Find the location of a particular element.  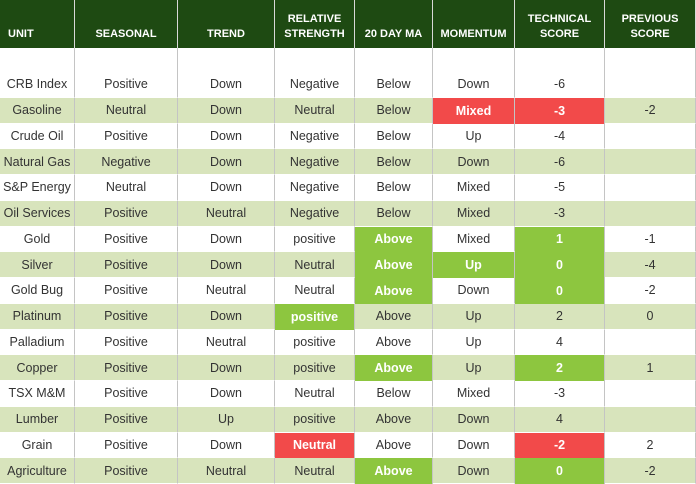

table-cell: Agriculture is located at coordinates (37, 471).